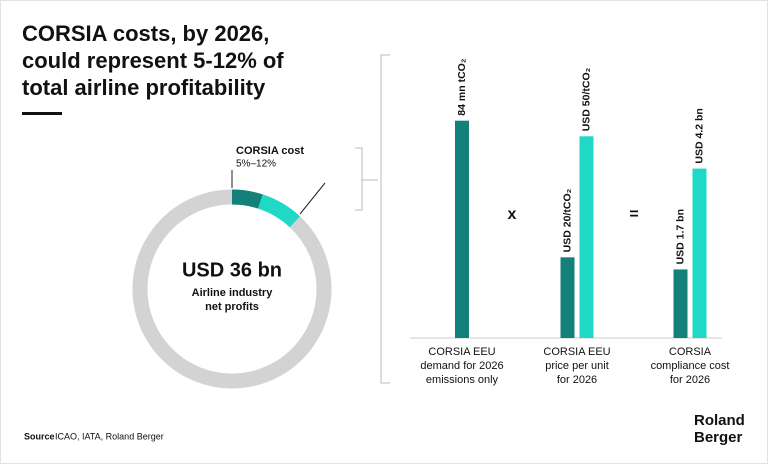  Describe the element at coordinates (699, 135) in the screenshot. I see `value-label: USD 4.2 bn` at that location.